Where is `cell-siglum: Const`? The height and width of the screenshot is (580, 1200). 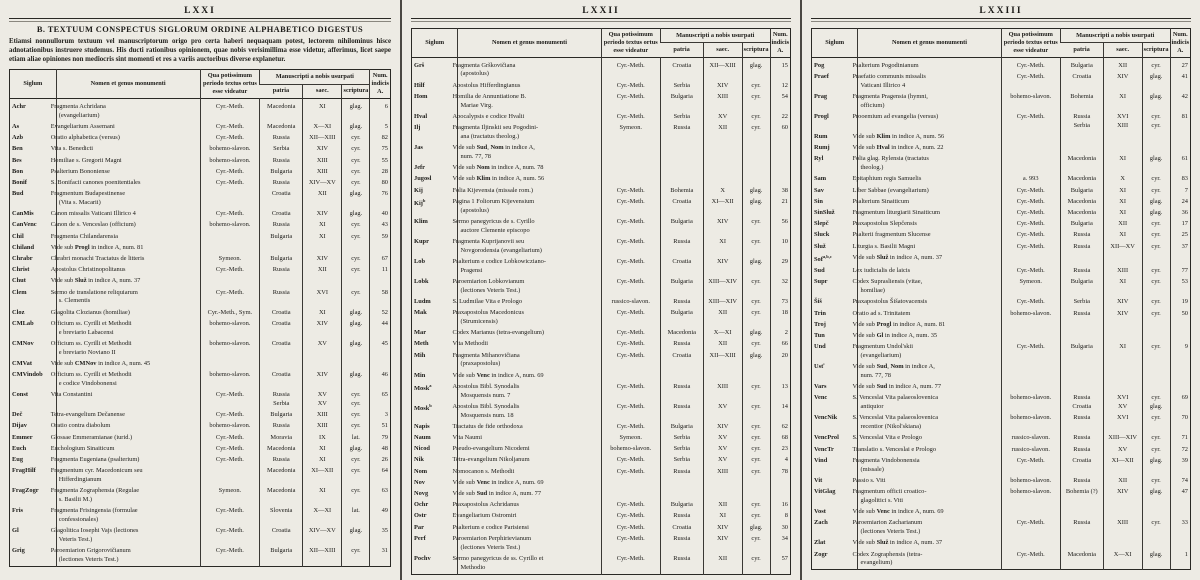 cell-siglum: Const is located at coordinates (20, 395).